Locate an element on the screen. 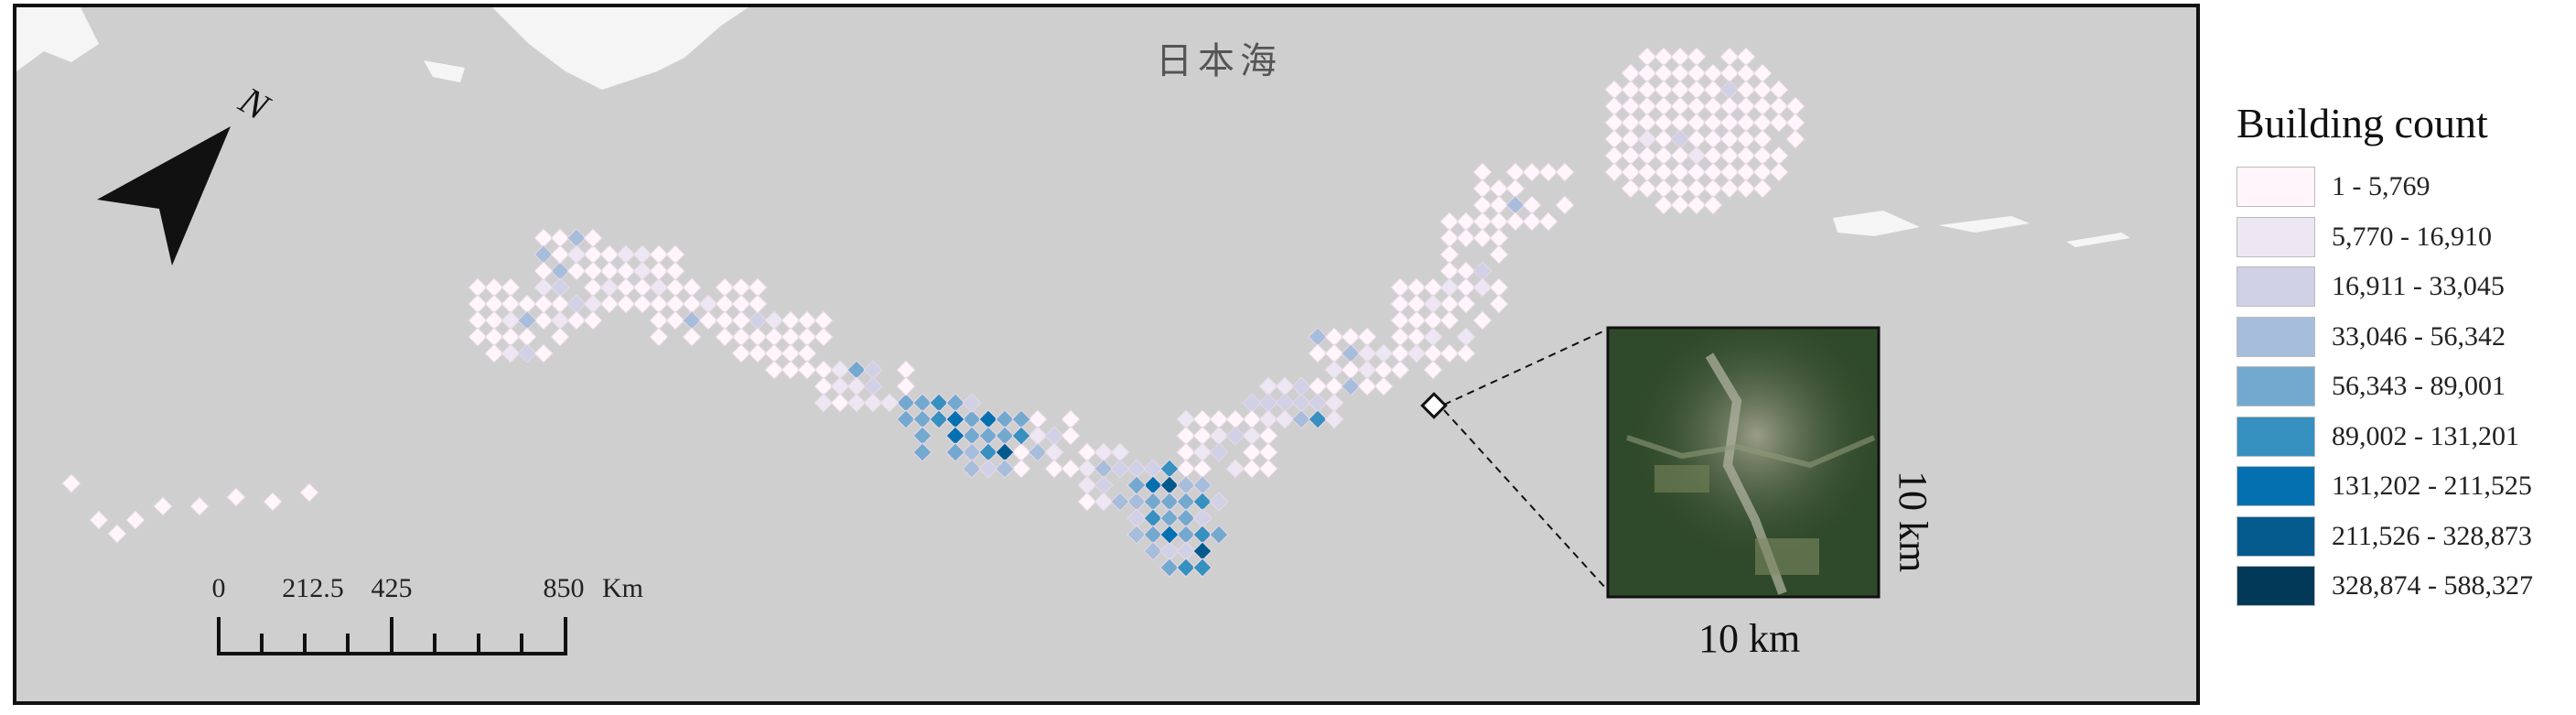 The width and height of the screenshot is (2576, 715). legend-swatch is located at coordinates (2275, 536).